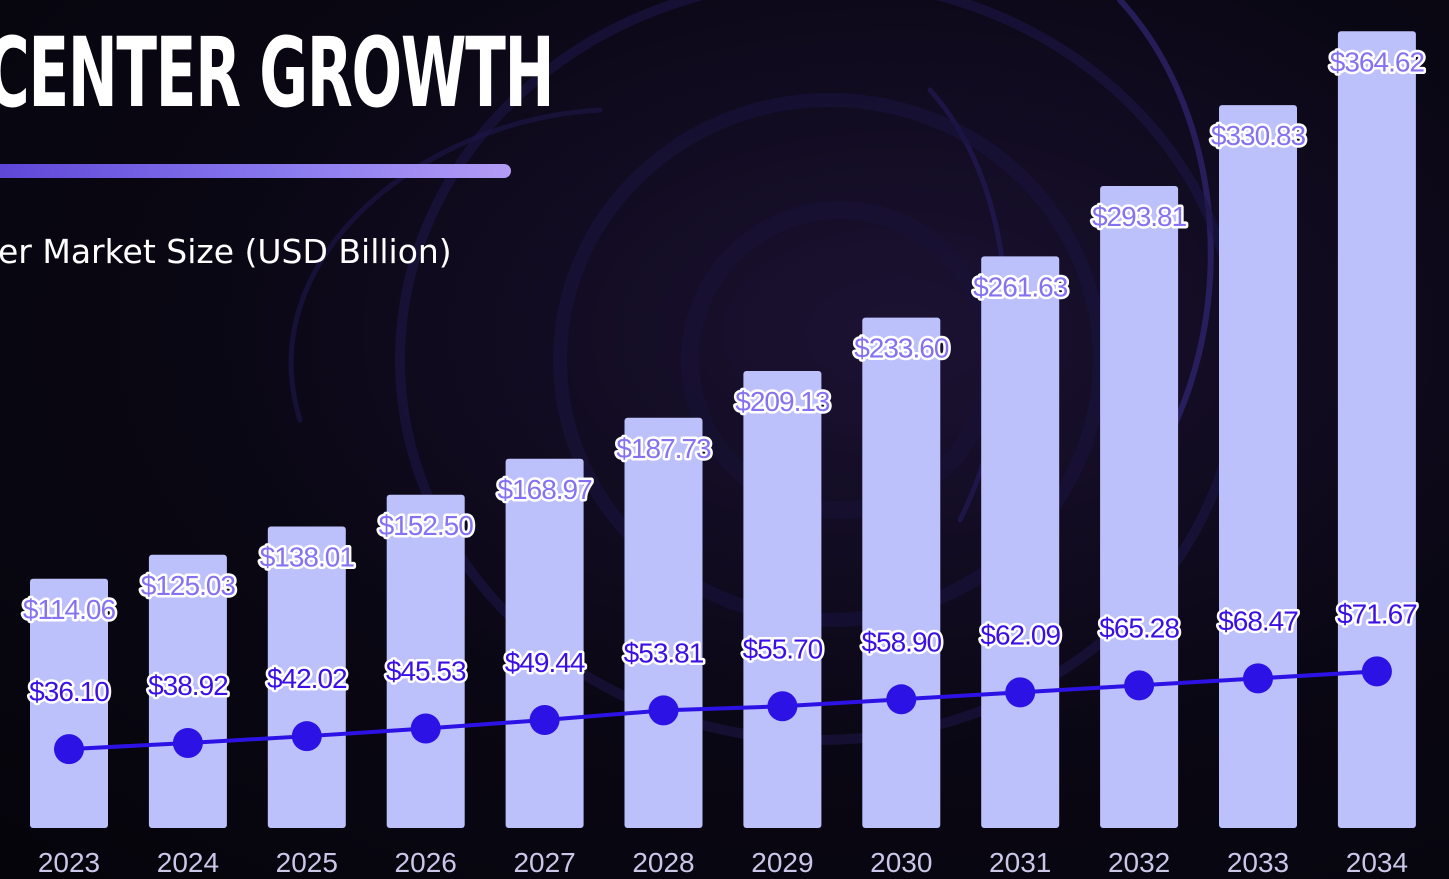  What do you see at coordinates (1258, 620) in the screenshot?
I see `line-value-label-2033: $68.47` at bounding box center [1258, 620].